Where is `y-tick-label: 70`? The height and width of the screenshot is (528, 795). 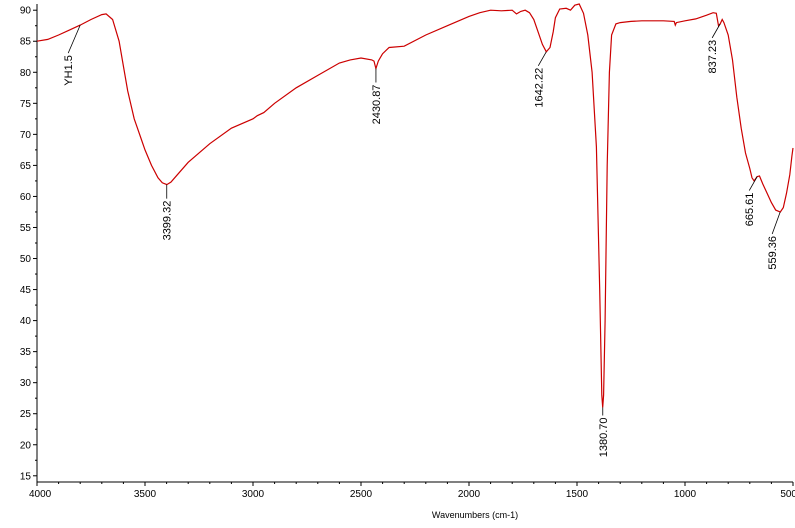
y-tick-label: 70 is located at coordinates (26, 135).